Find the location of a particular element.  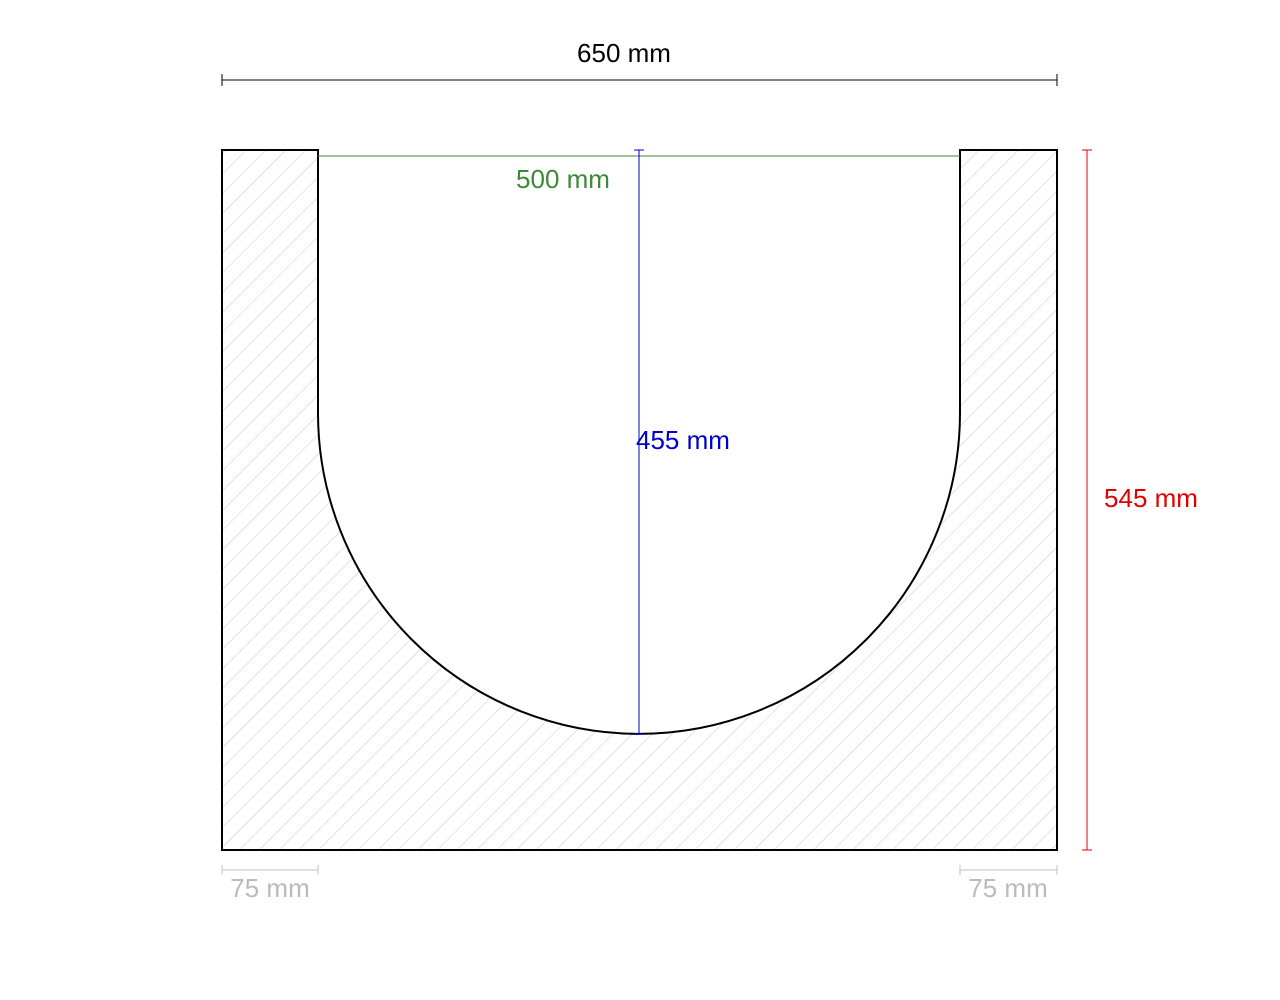

inner-depth-dimension is located at coordinates (639, 442).